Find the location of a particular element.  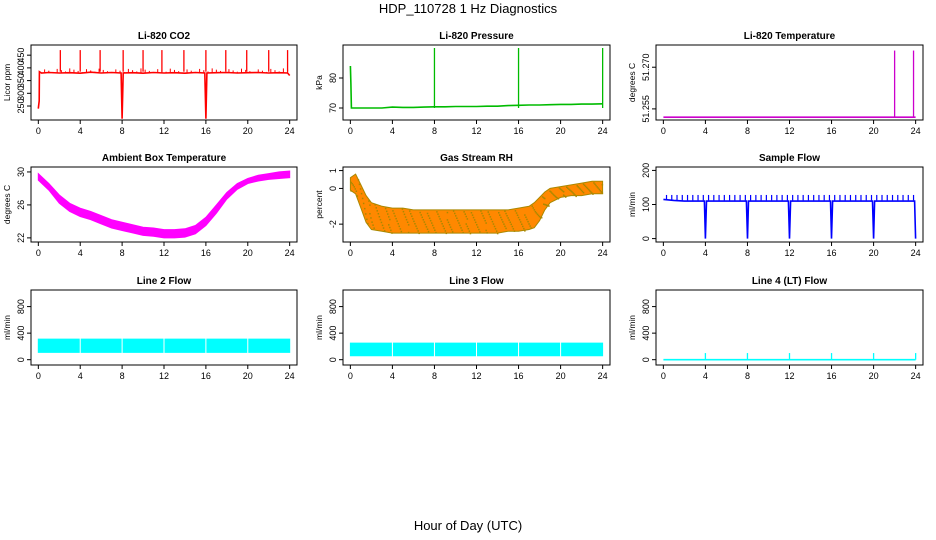

series-band is located at coordinates (164, 204).